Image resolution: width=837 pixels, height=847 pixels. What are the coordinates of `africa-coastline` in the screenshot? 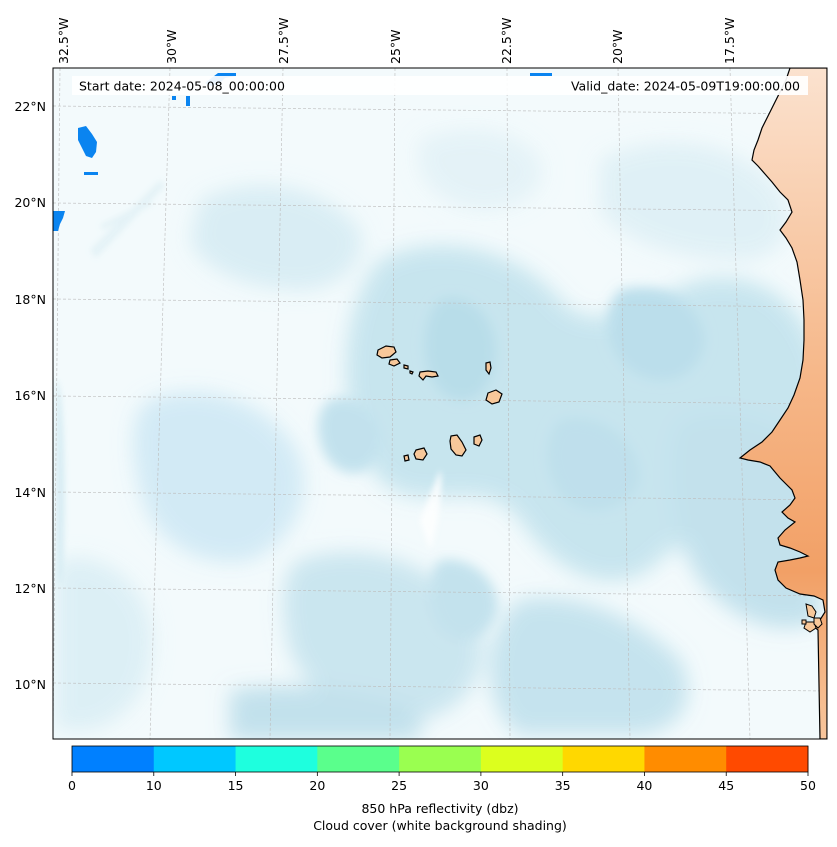 It's located at (782, 403).